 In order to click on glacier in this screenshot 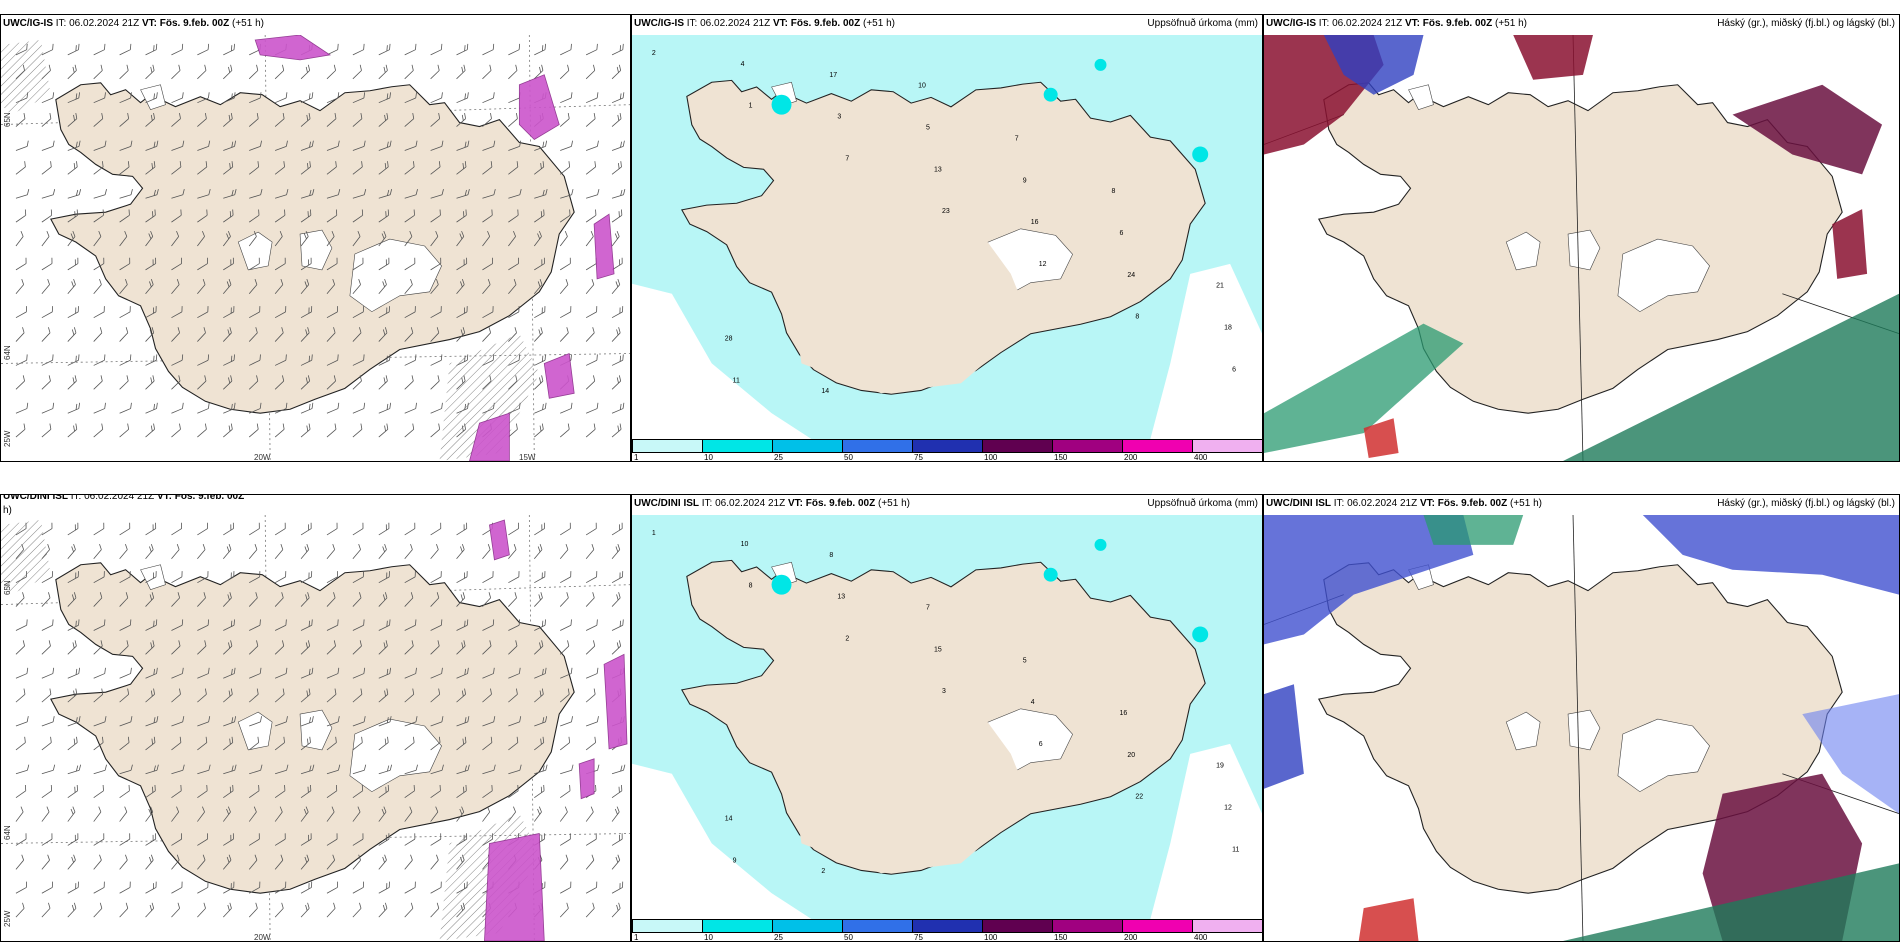, I will do `click(1584, 250)`.